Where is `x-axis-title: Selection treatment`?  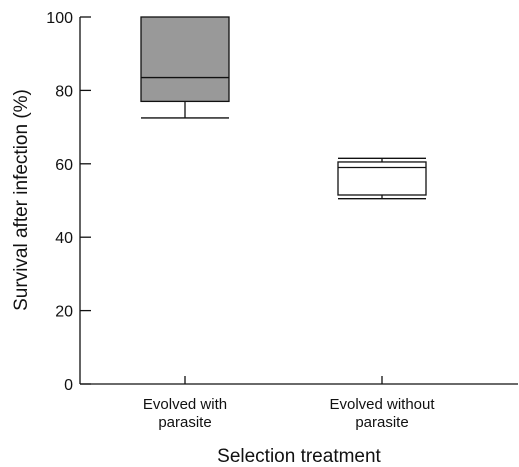 x-axis-title: Selection treatment is located at coordinates (299, 456).